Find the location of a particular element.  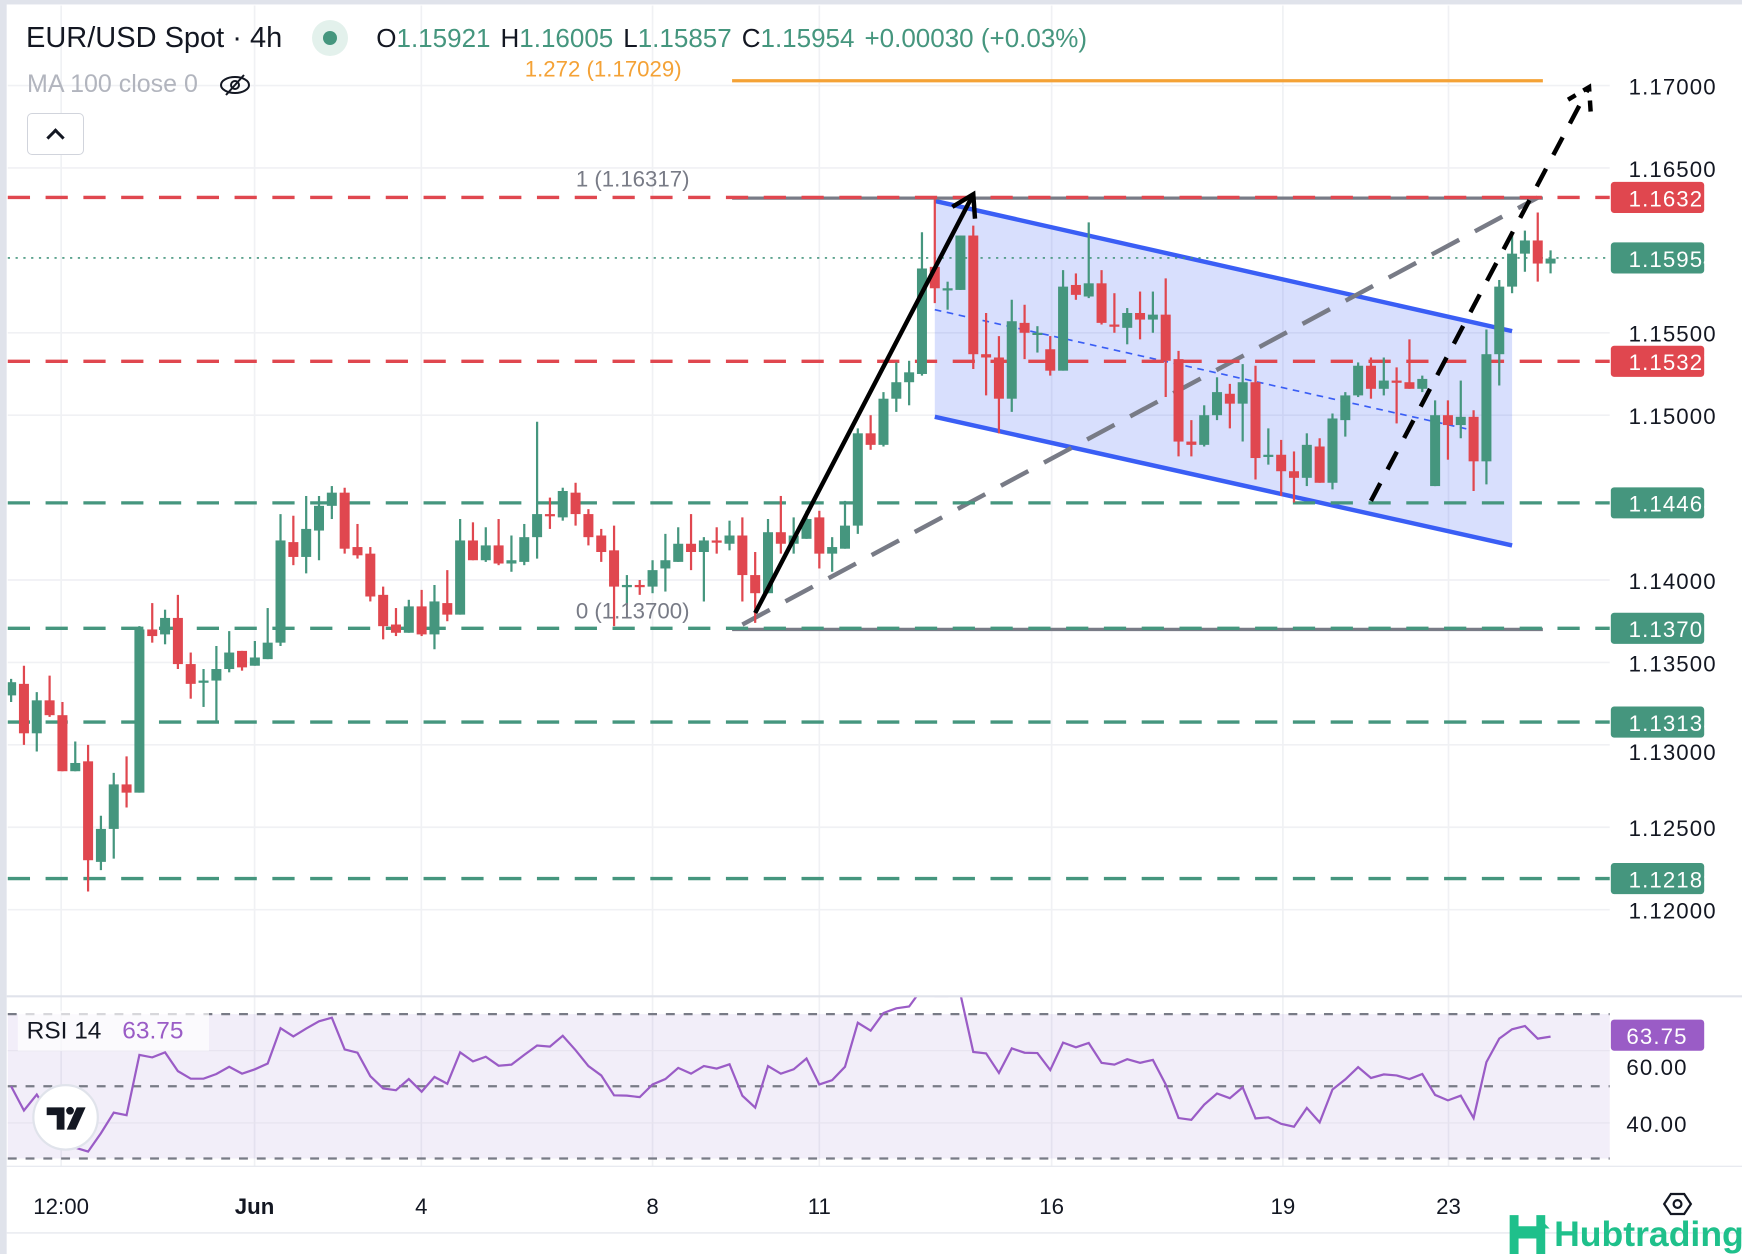

settings-gear-icon is located at coordinates (1677, 1204).